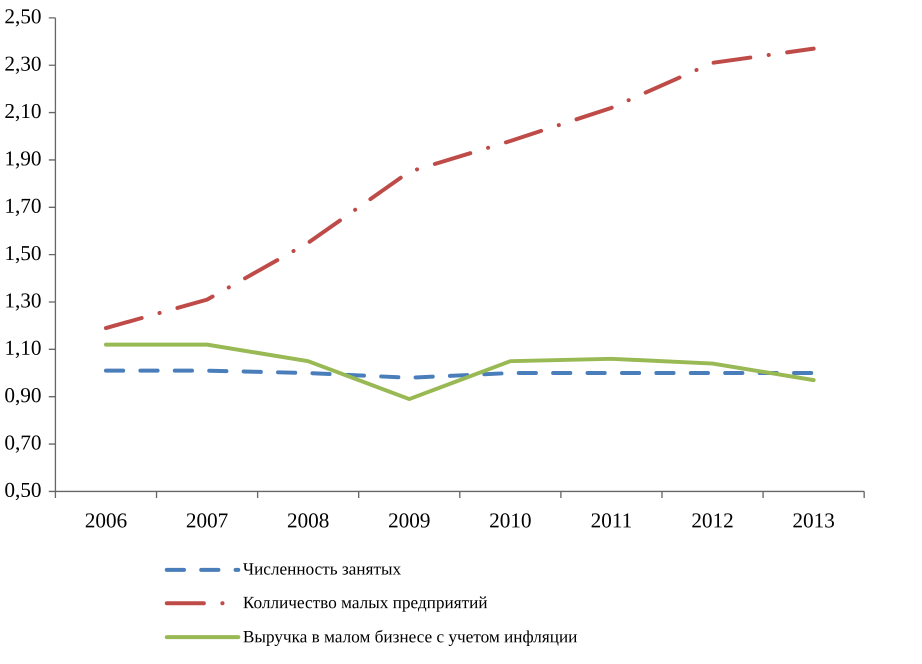  What do you see at coordinates (23, 17) in the screenshot?
I see `y-tick-label: 2,50` at bounding box center [23, 17].